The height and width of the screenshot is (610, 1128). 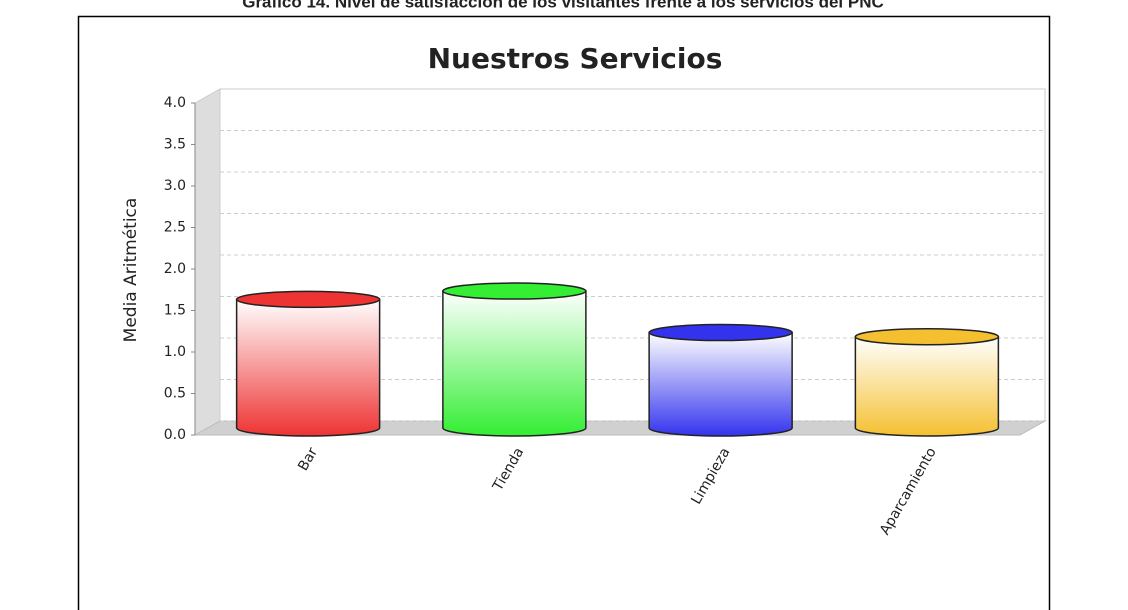 I want to click on x-tick-label: Aparcamiento, so click(x=908, y=491).